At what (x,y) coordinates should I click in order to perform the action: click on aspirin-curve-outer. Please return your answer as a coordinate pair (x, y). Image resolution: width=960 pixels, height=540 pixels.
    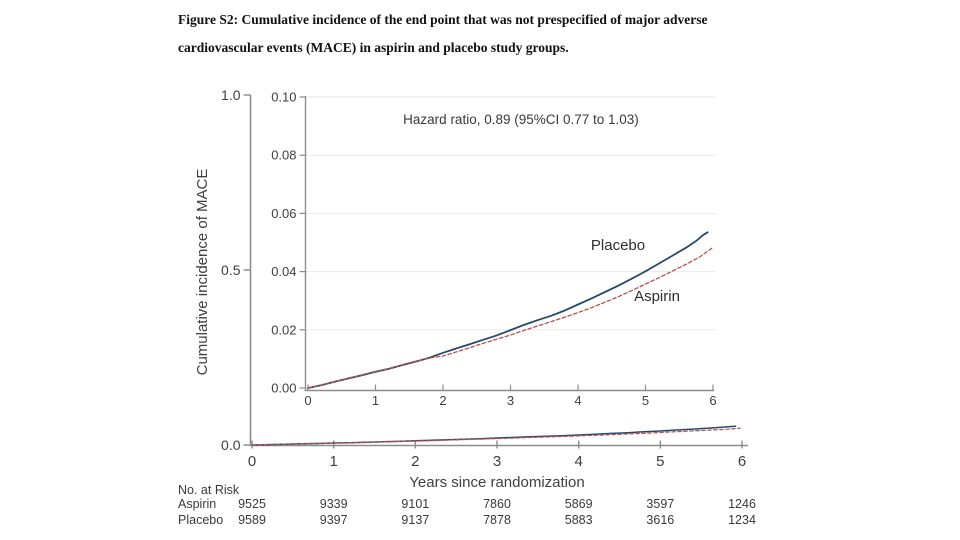
    Looking at the image, I should click on (496, 436).